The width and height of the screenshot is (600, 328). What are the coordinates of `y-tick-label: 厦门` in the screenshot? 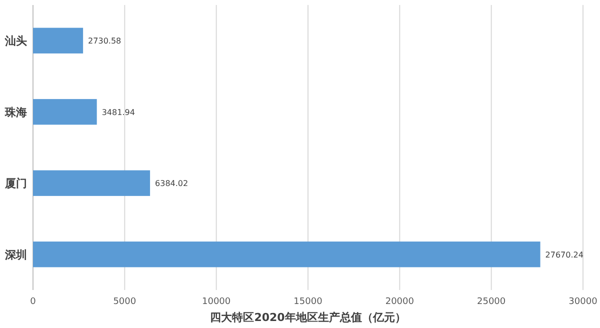 It's located at (15, 183).